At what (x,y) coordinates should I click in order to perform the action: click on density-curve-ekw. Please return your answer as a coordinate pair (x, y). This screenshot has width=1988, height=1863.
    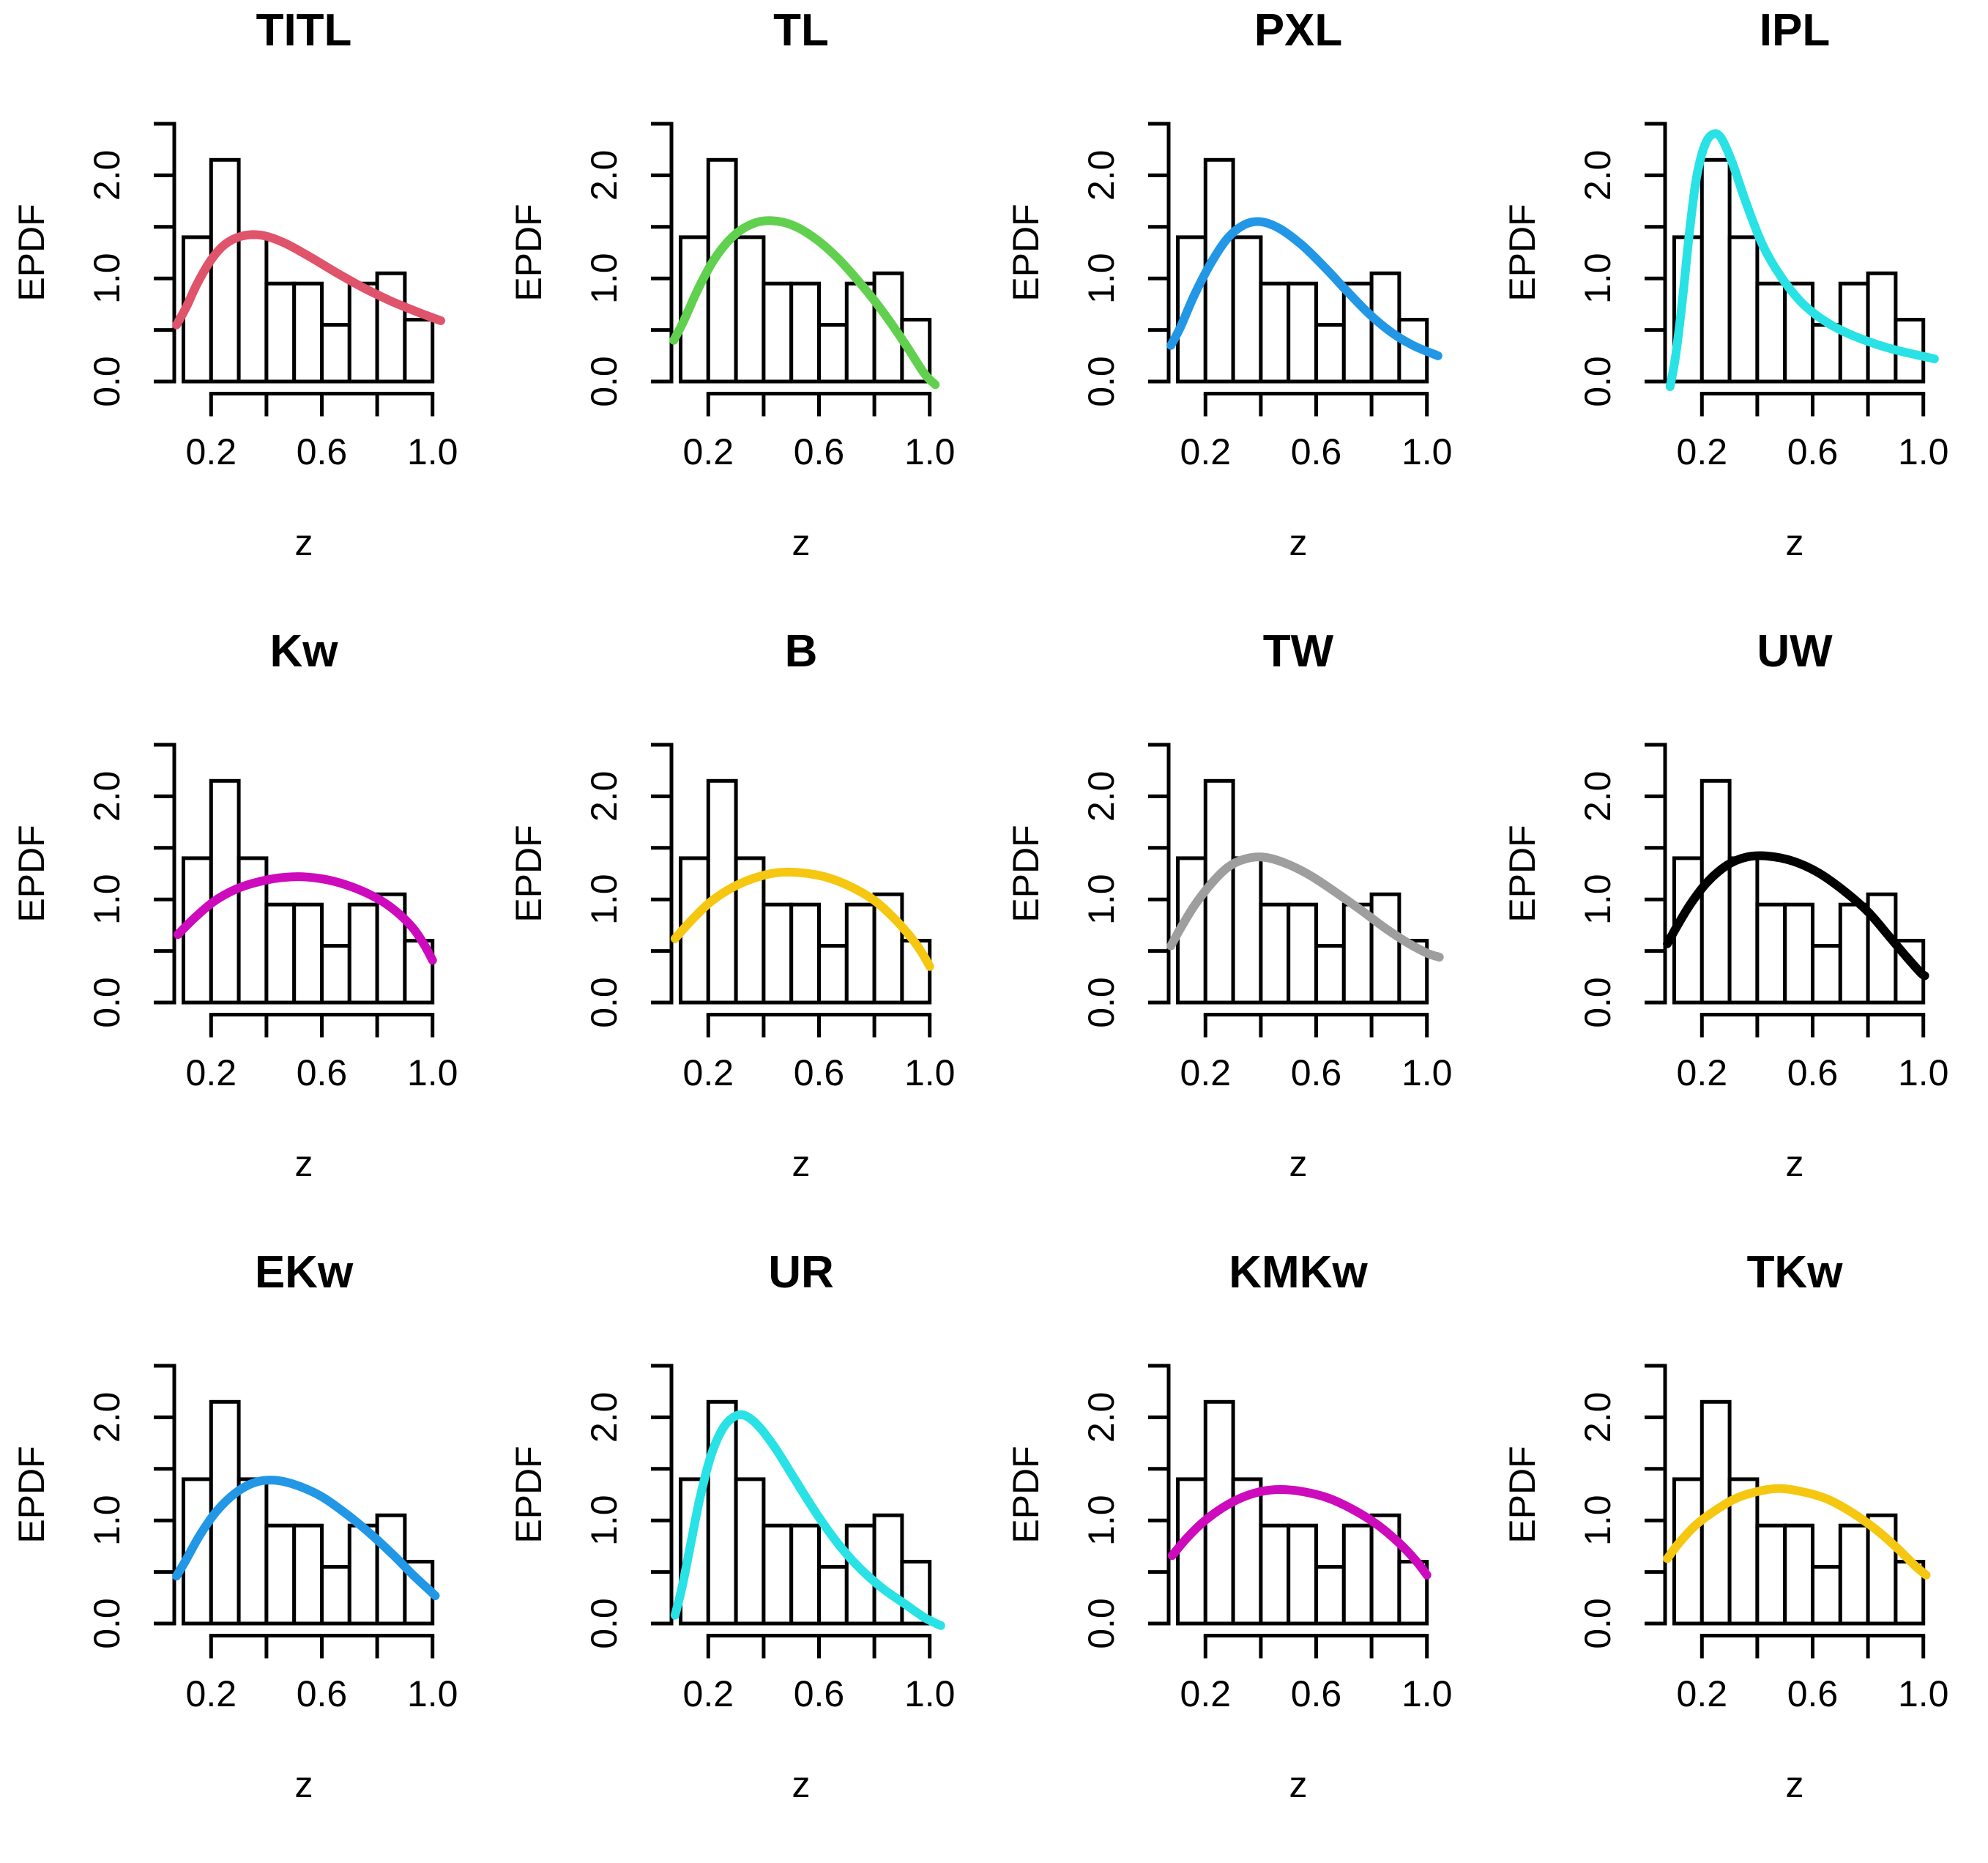
    Looking at the image, I should click on (306, 1538).